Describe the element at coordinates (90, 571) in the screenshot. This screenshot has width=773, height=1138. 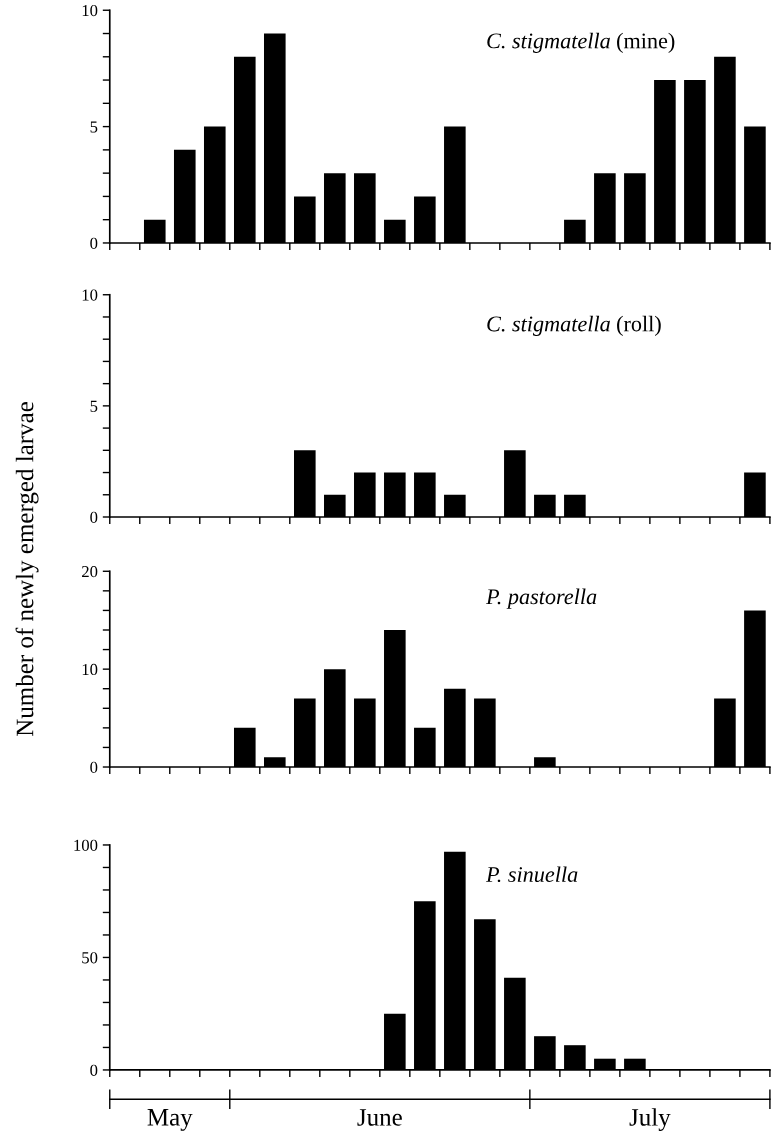
I see `y-tick-label: 20` at that location.